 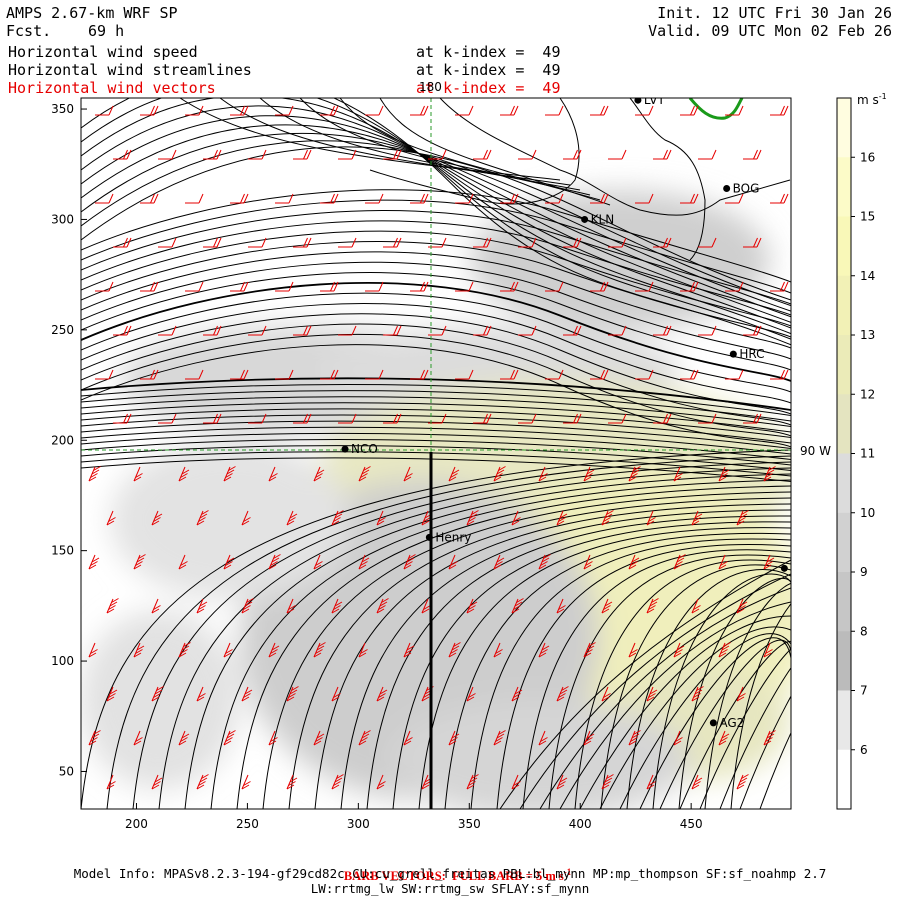 I want to click on x-tick-label: 450, so click(x=691, y=824).